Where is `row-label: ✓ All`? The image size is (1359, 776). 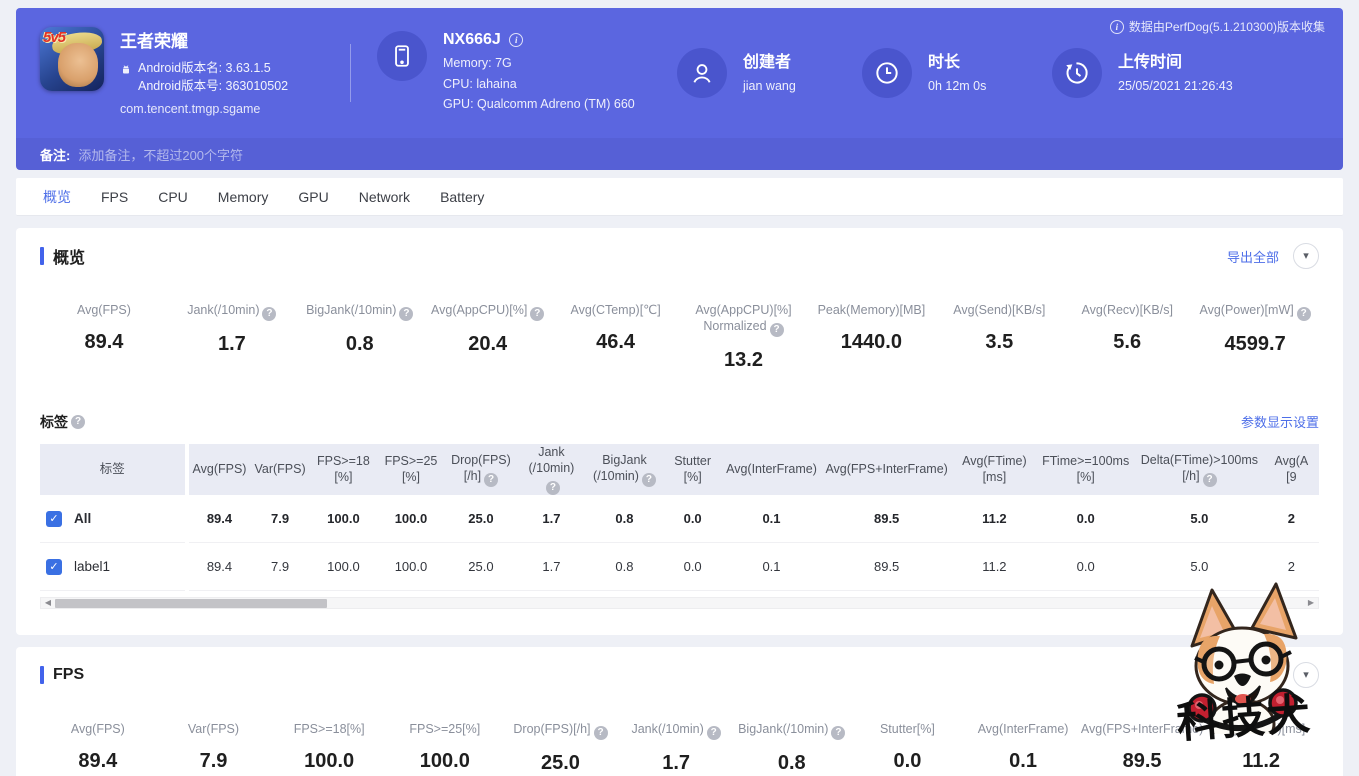
row-label: ✓ All is located at coordinates (113, 518).